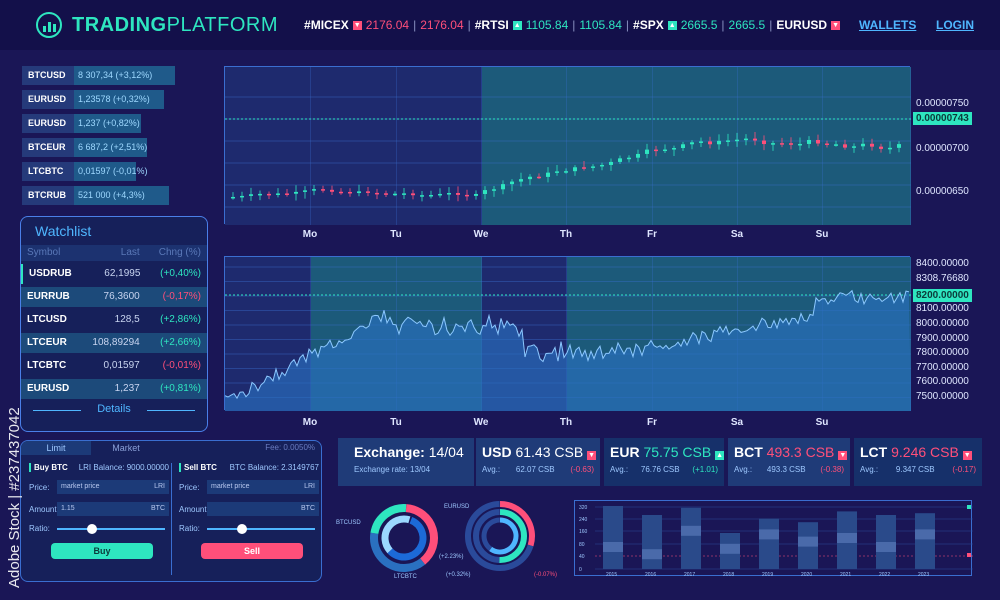  I want to click on watchlist-change: (+0,81%), so click(180, 388).